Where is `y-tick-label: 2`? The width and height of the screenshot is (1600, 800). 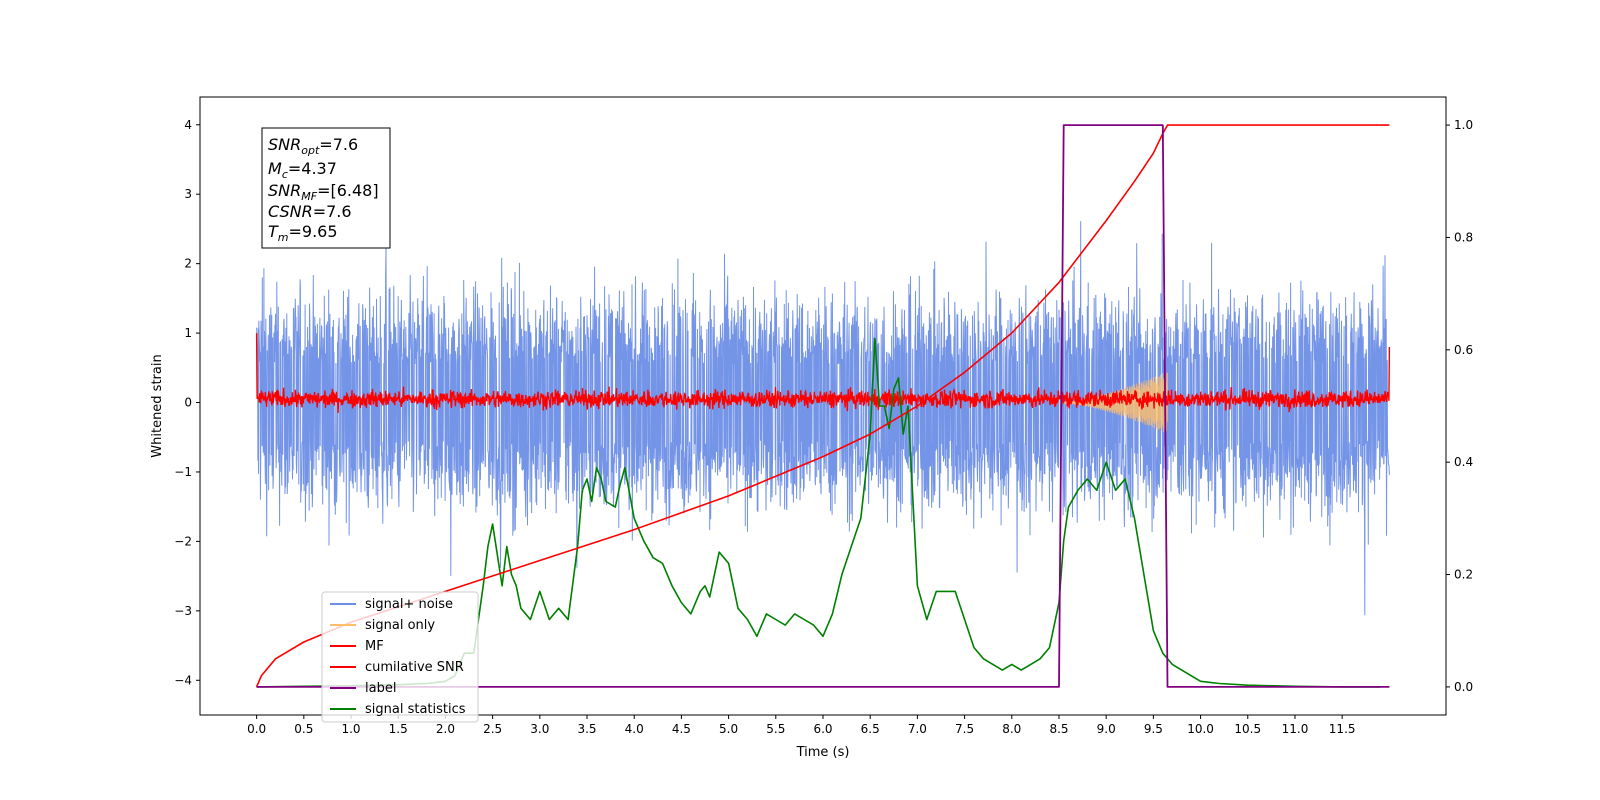
y-tick-label: 2 is located at coordinates (188, 264).